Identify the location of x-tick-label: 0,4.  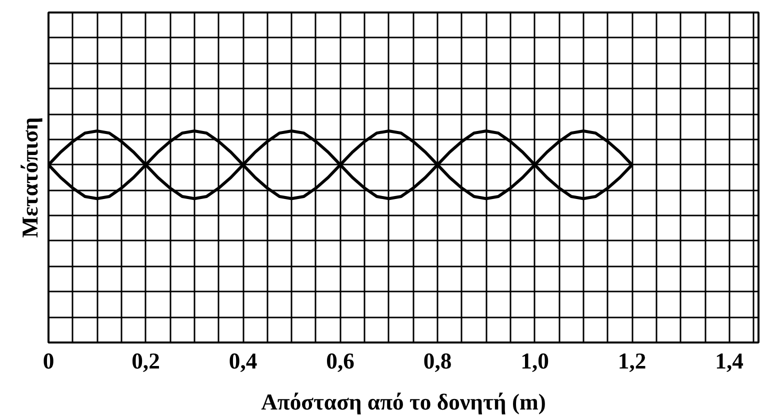
(243, 361).